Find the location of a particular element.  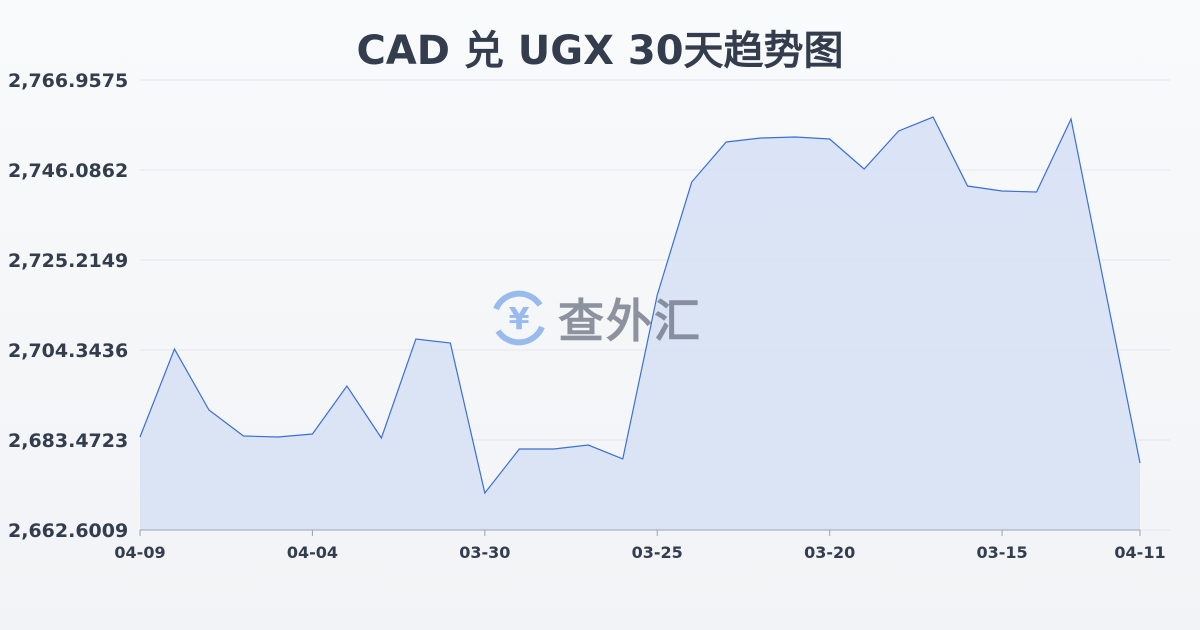

x-tick-label: 03-20 is located at coordinates (829, 552).